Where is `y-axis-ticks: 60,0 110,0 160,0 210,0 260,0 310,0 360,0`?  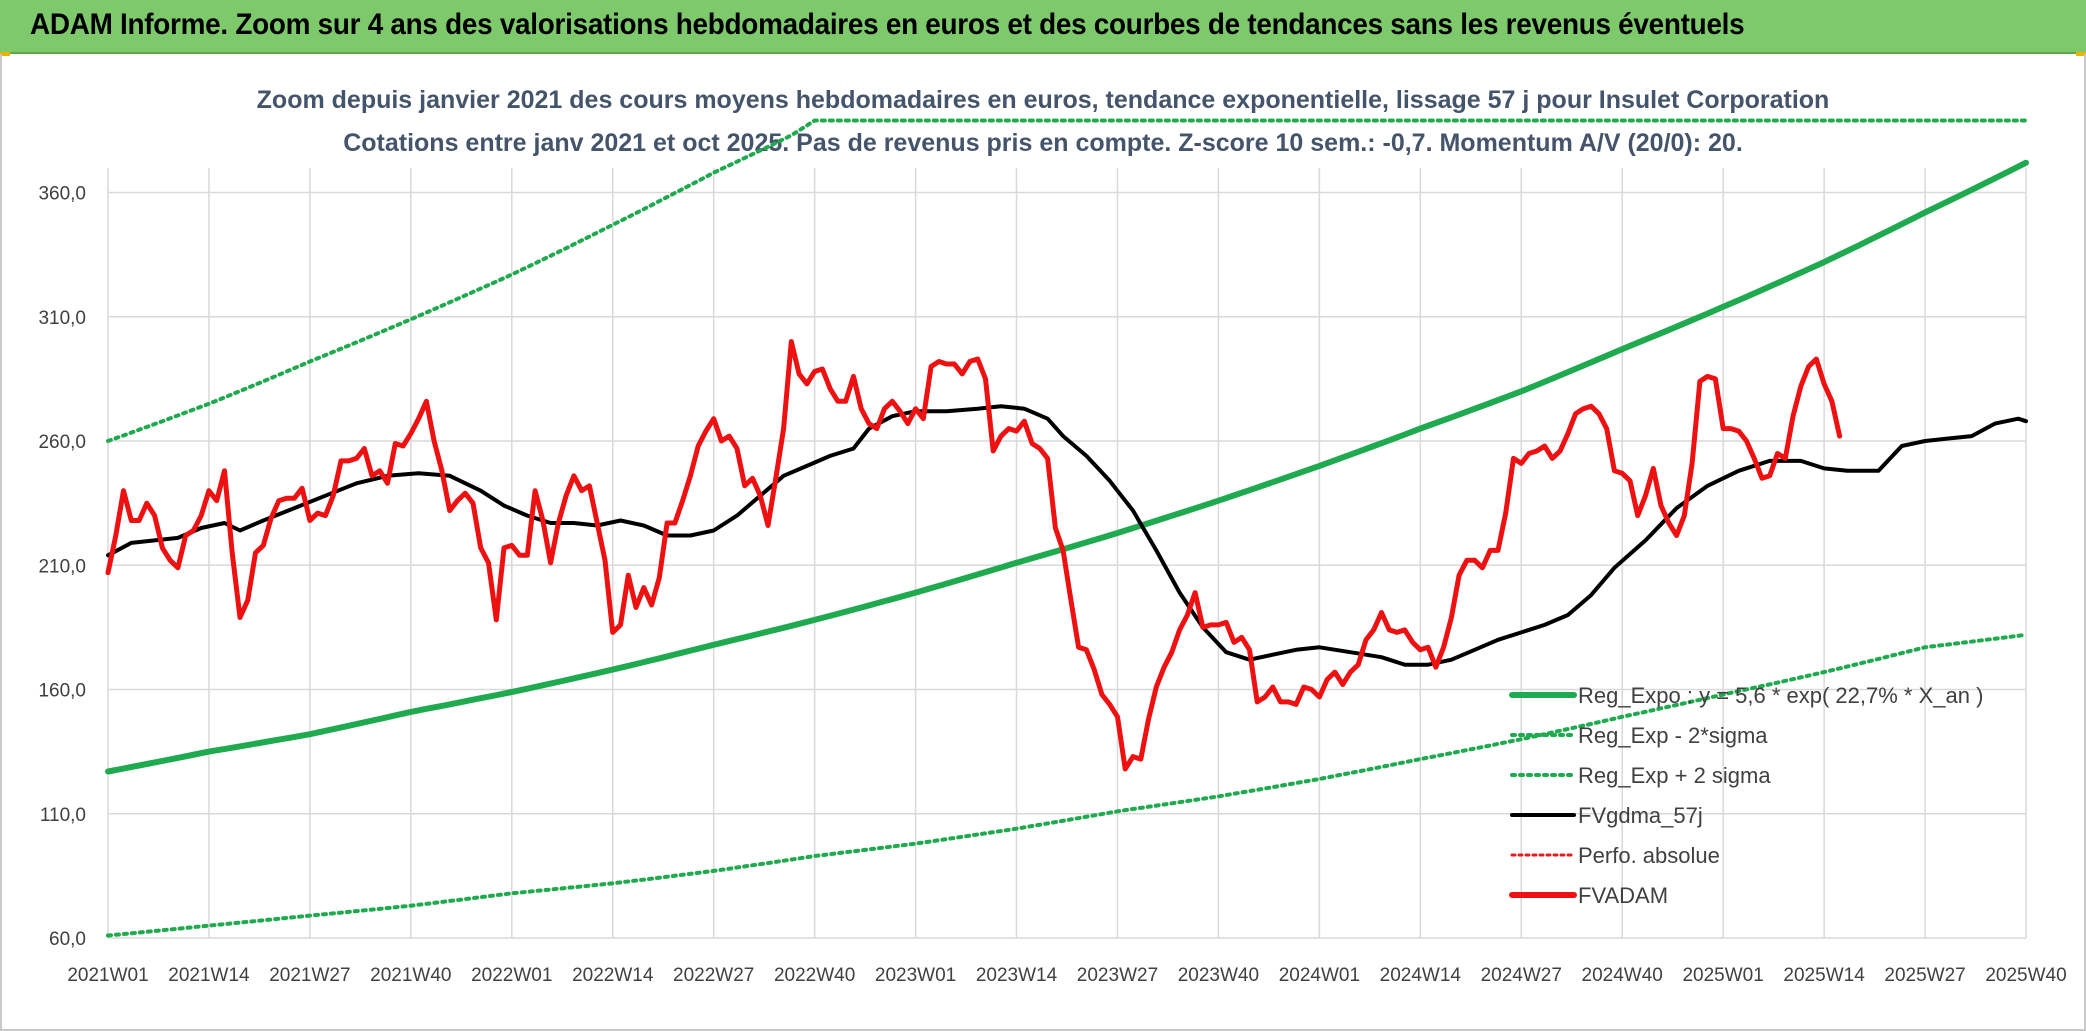
y-axis-ticks: 60,0 110,0 160,0 210,0 260,0 310,0 360,0 is located at coordinates (62, 567).